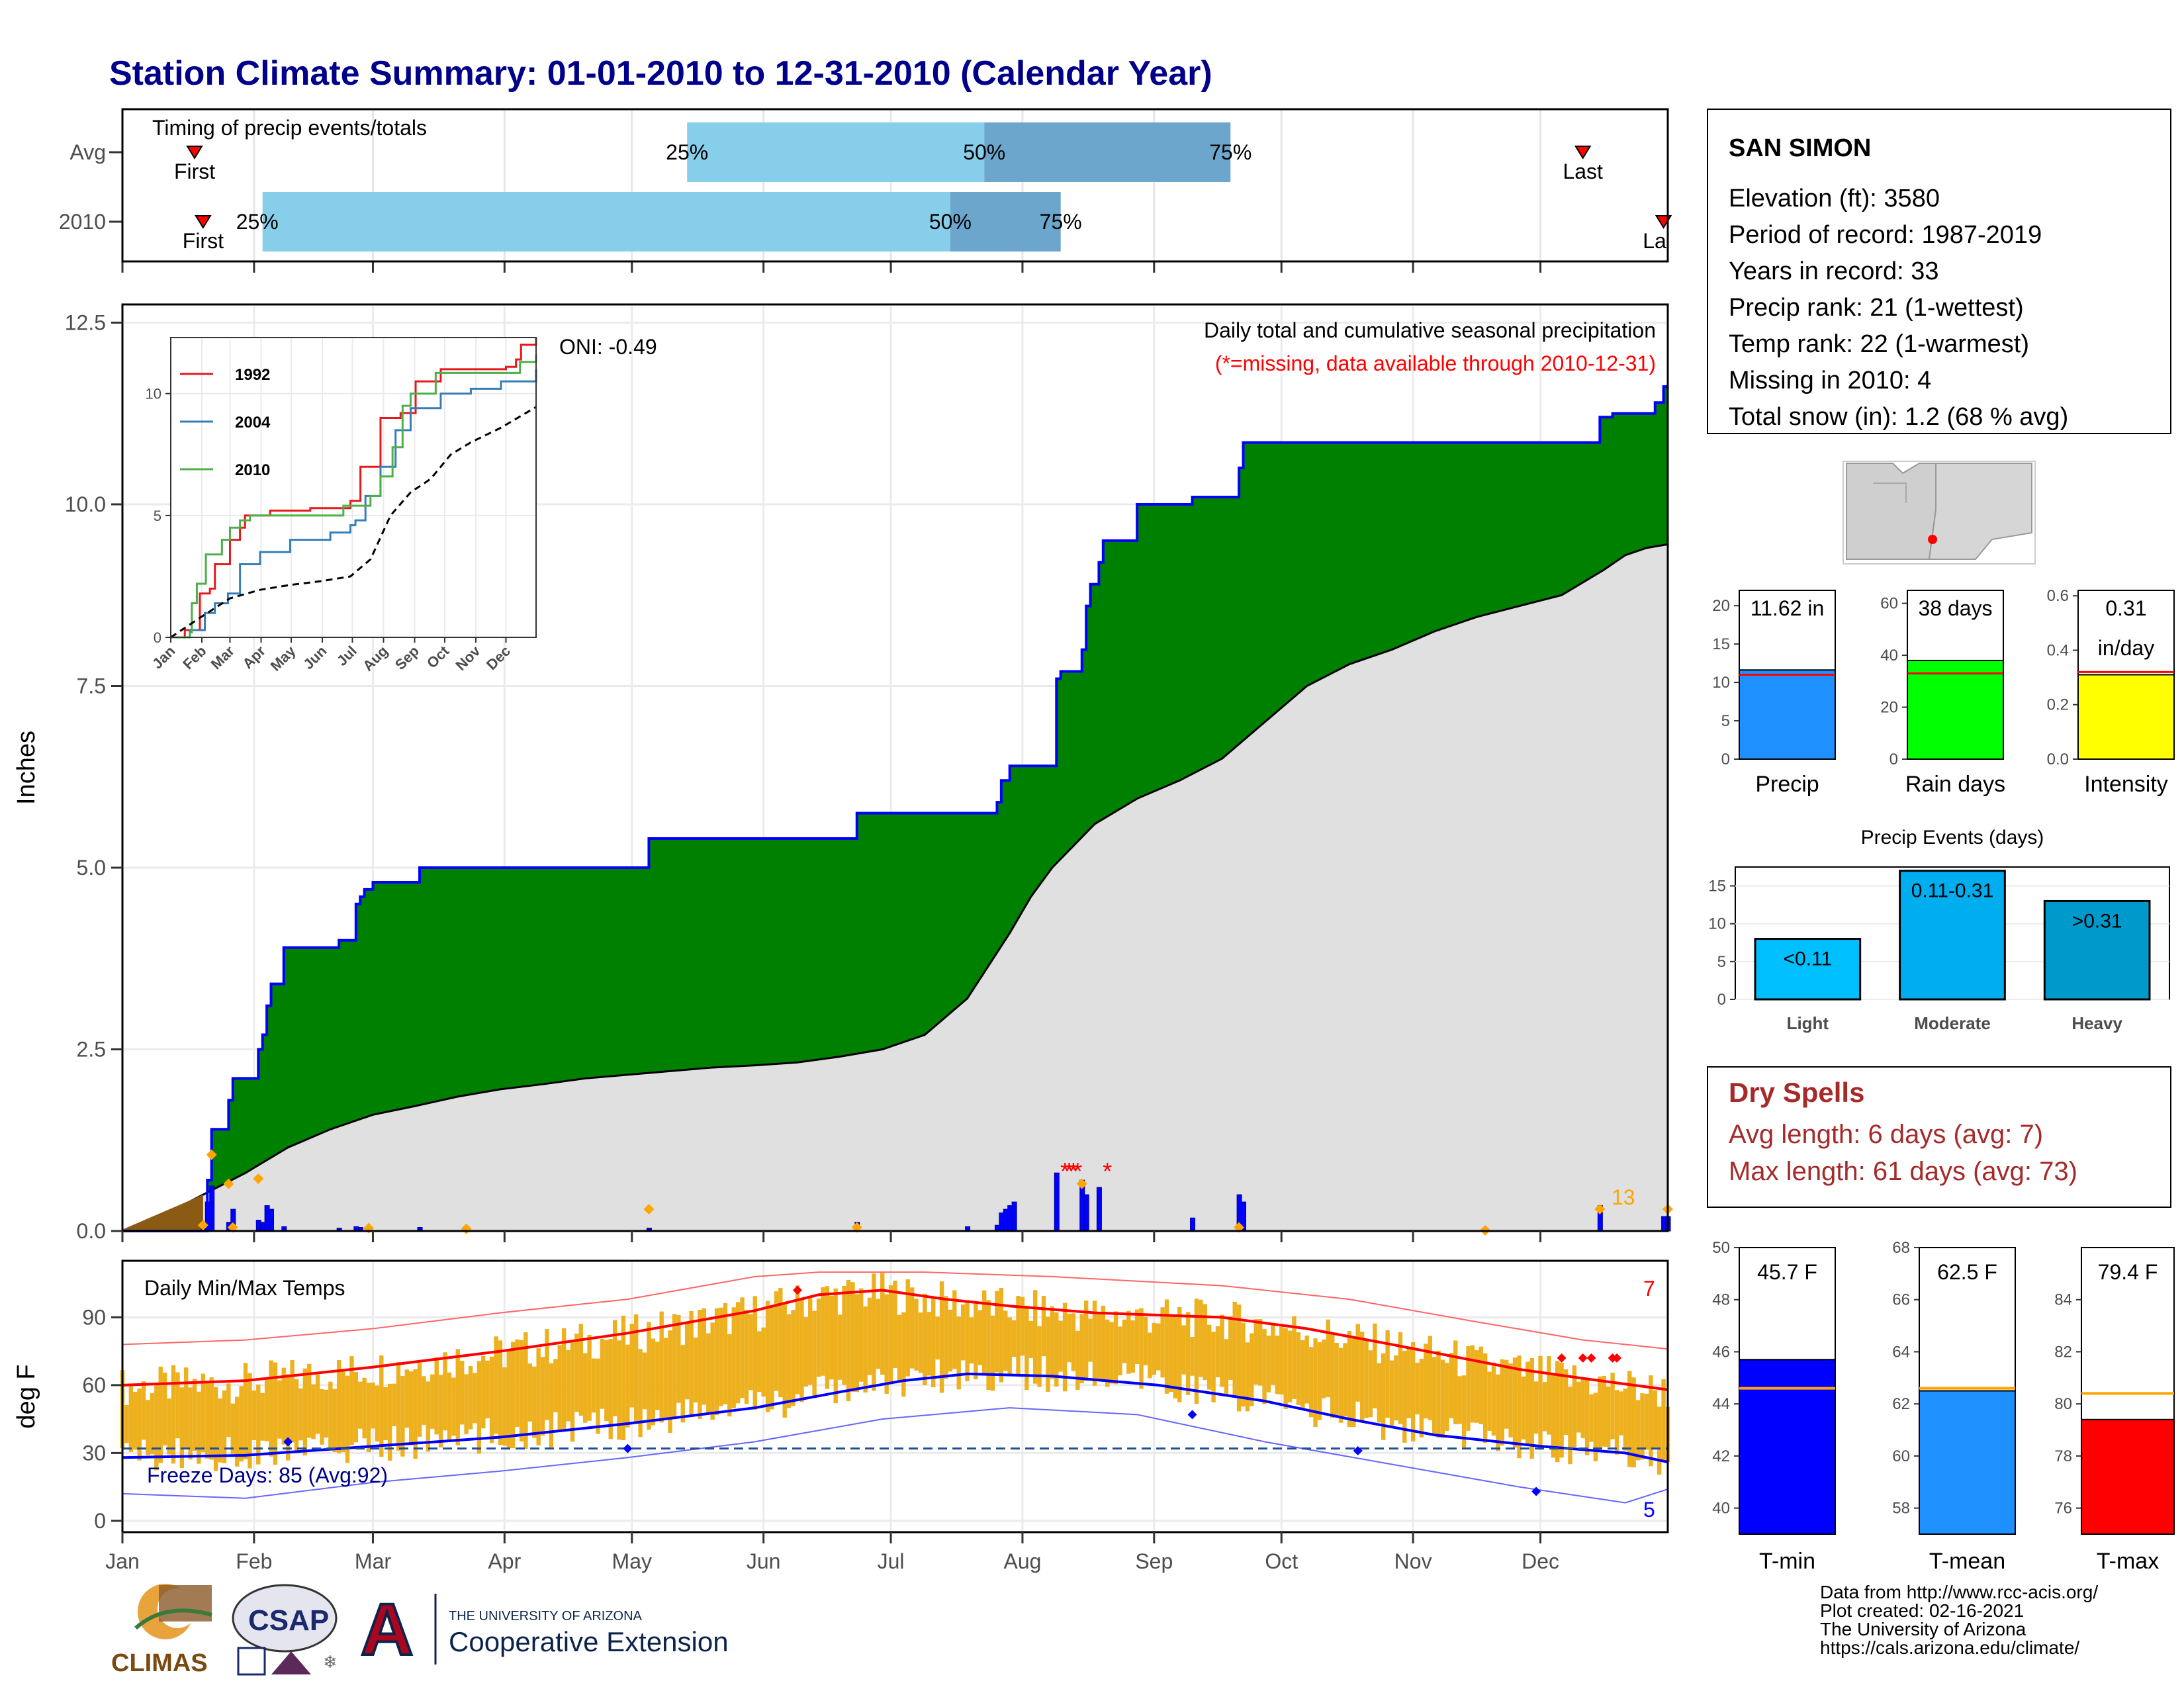 The height and width of the screenshot is (1691, 2184). I want to click on climas-logo: CLIMAS, so click(161, 1631).